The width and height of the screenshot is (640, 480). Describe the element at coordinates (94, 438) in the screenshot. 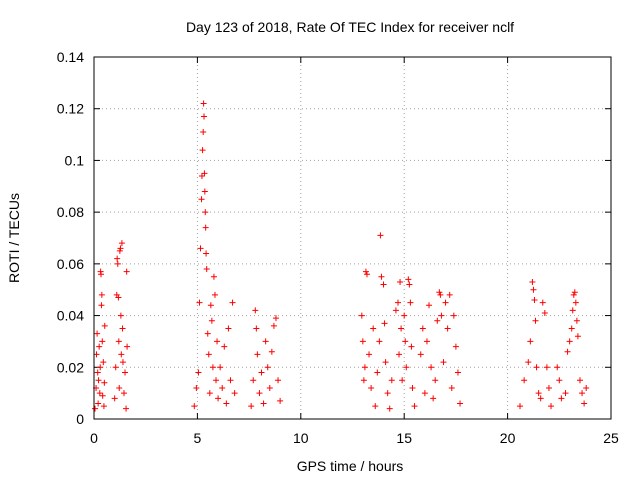

I see `x-tick-label: 0` at that location.